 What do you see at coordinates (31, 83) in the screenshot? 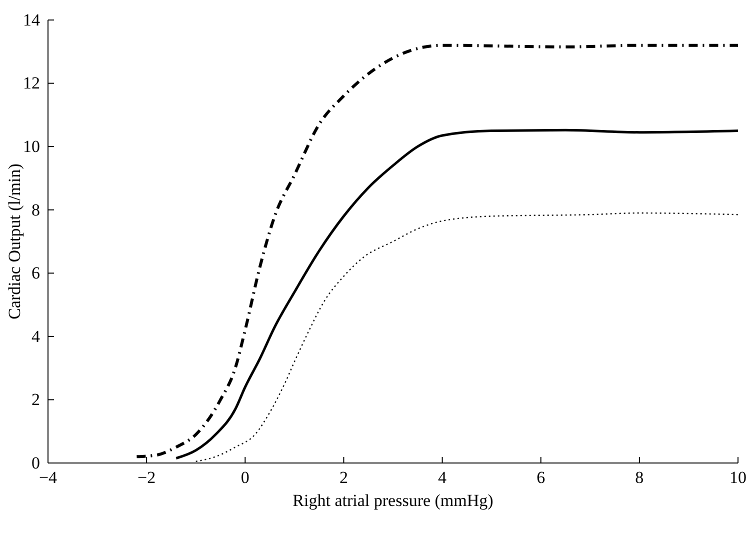
I see `y-tick-label: 12` at bounding box center [31, 83].